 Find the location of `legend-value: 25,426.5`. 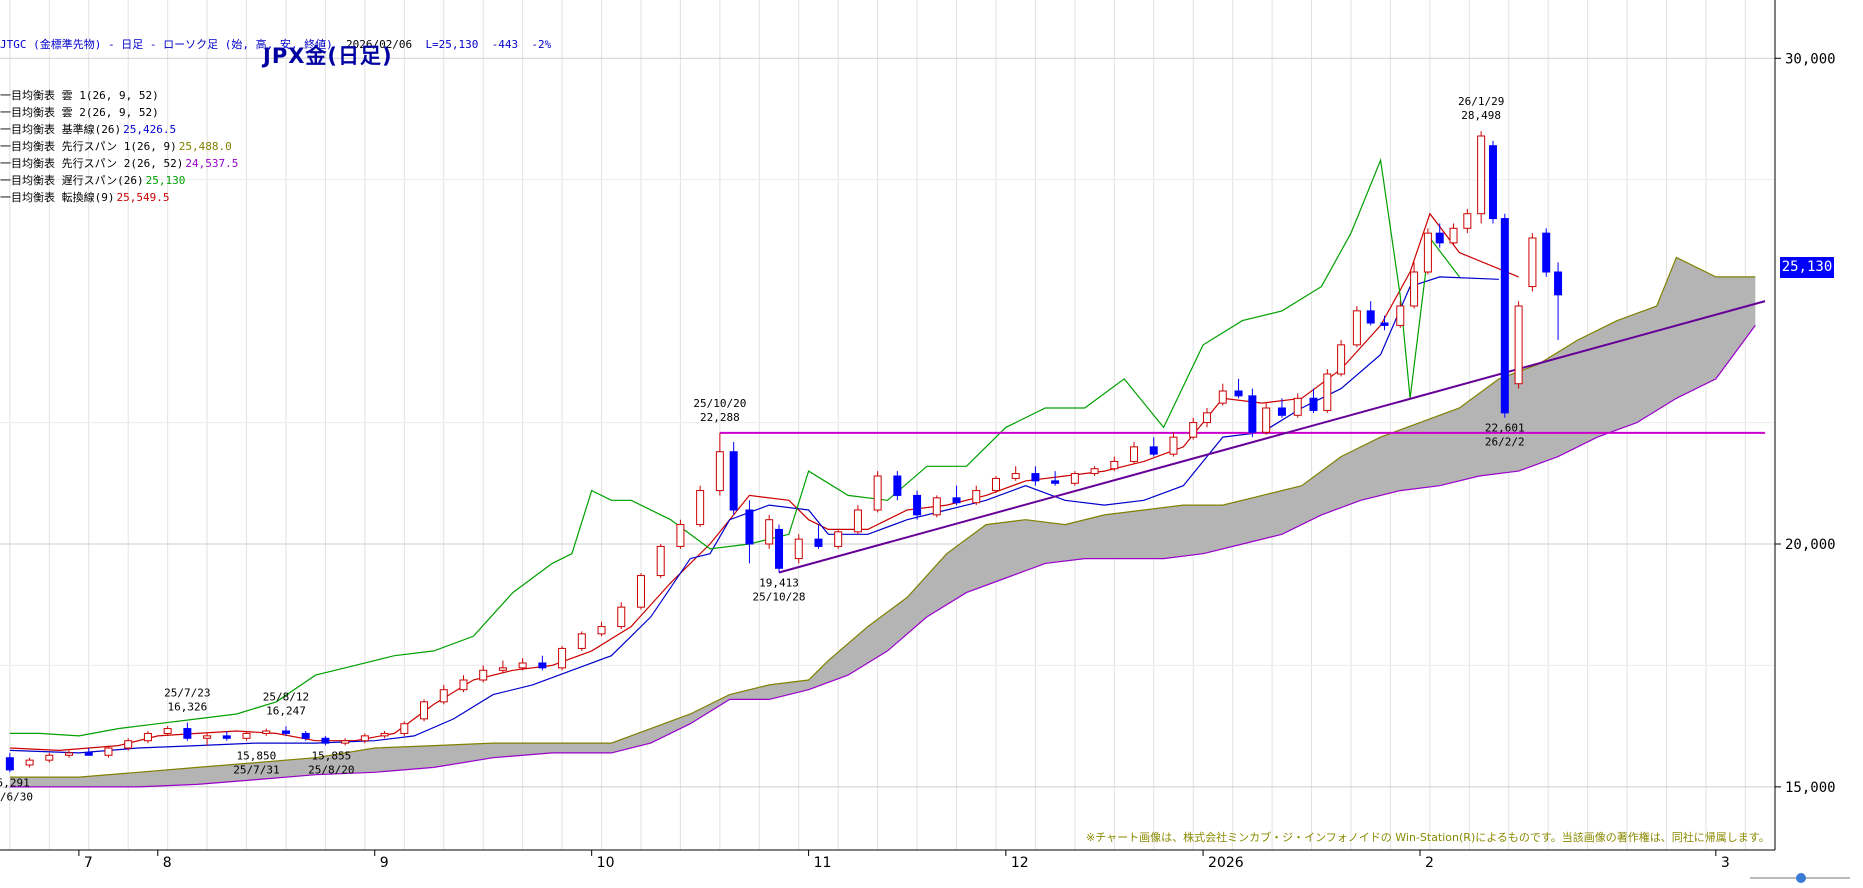

legend-value: 25,426.5 is located at coordinates (150, 129).